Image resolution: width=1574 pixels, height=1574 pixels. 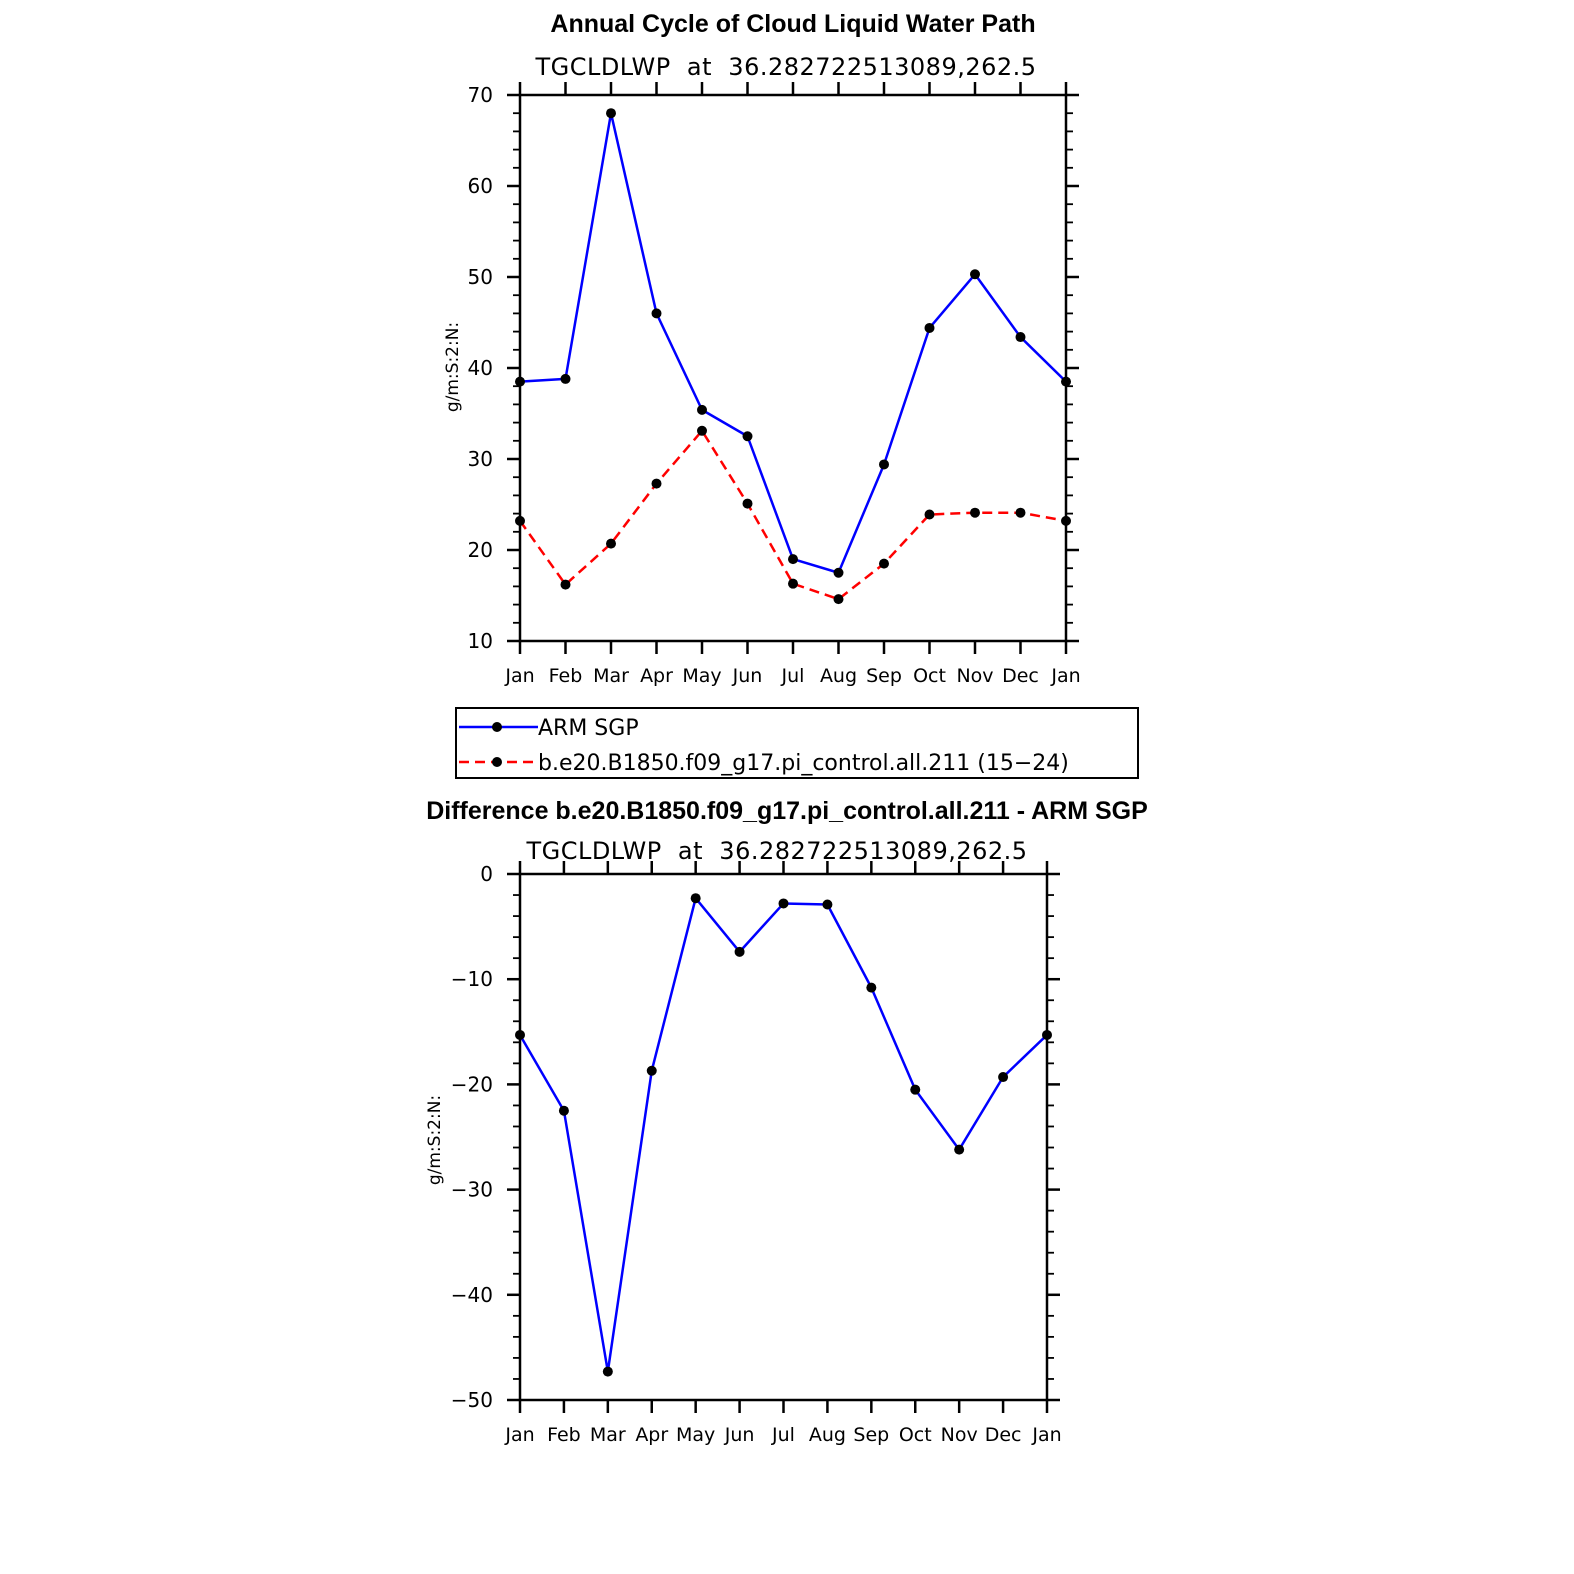 I want to click on y-tick-label: −20, so click(x=472, y=1084).